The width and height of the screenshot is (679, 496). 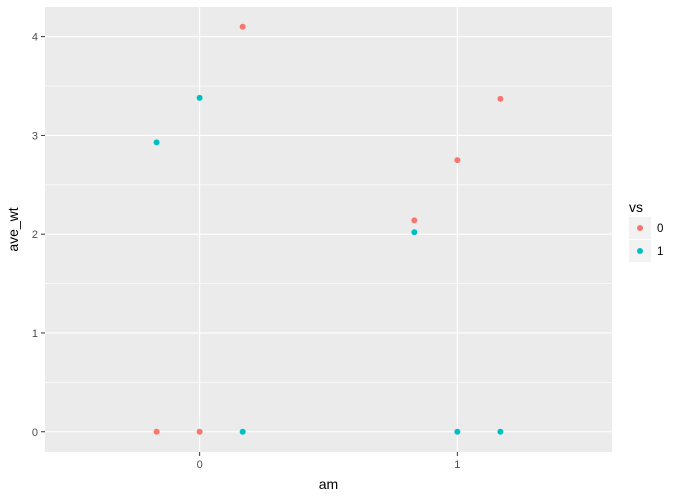 I want to click on legend-label: 1, so click(x=660, y=252).